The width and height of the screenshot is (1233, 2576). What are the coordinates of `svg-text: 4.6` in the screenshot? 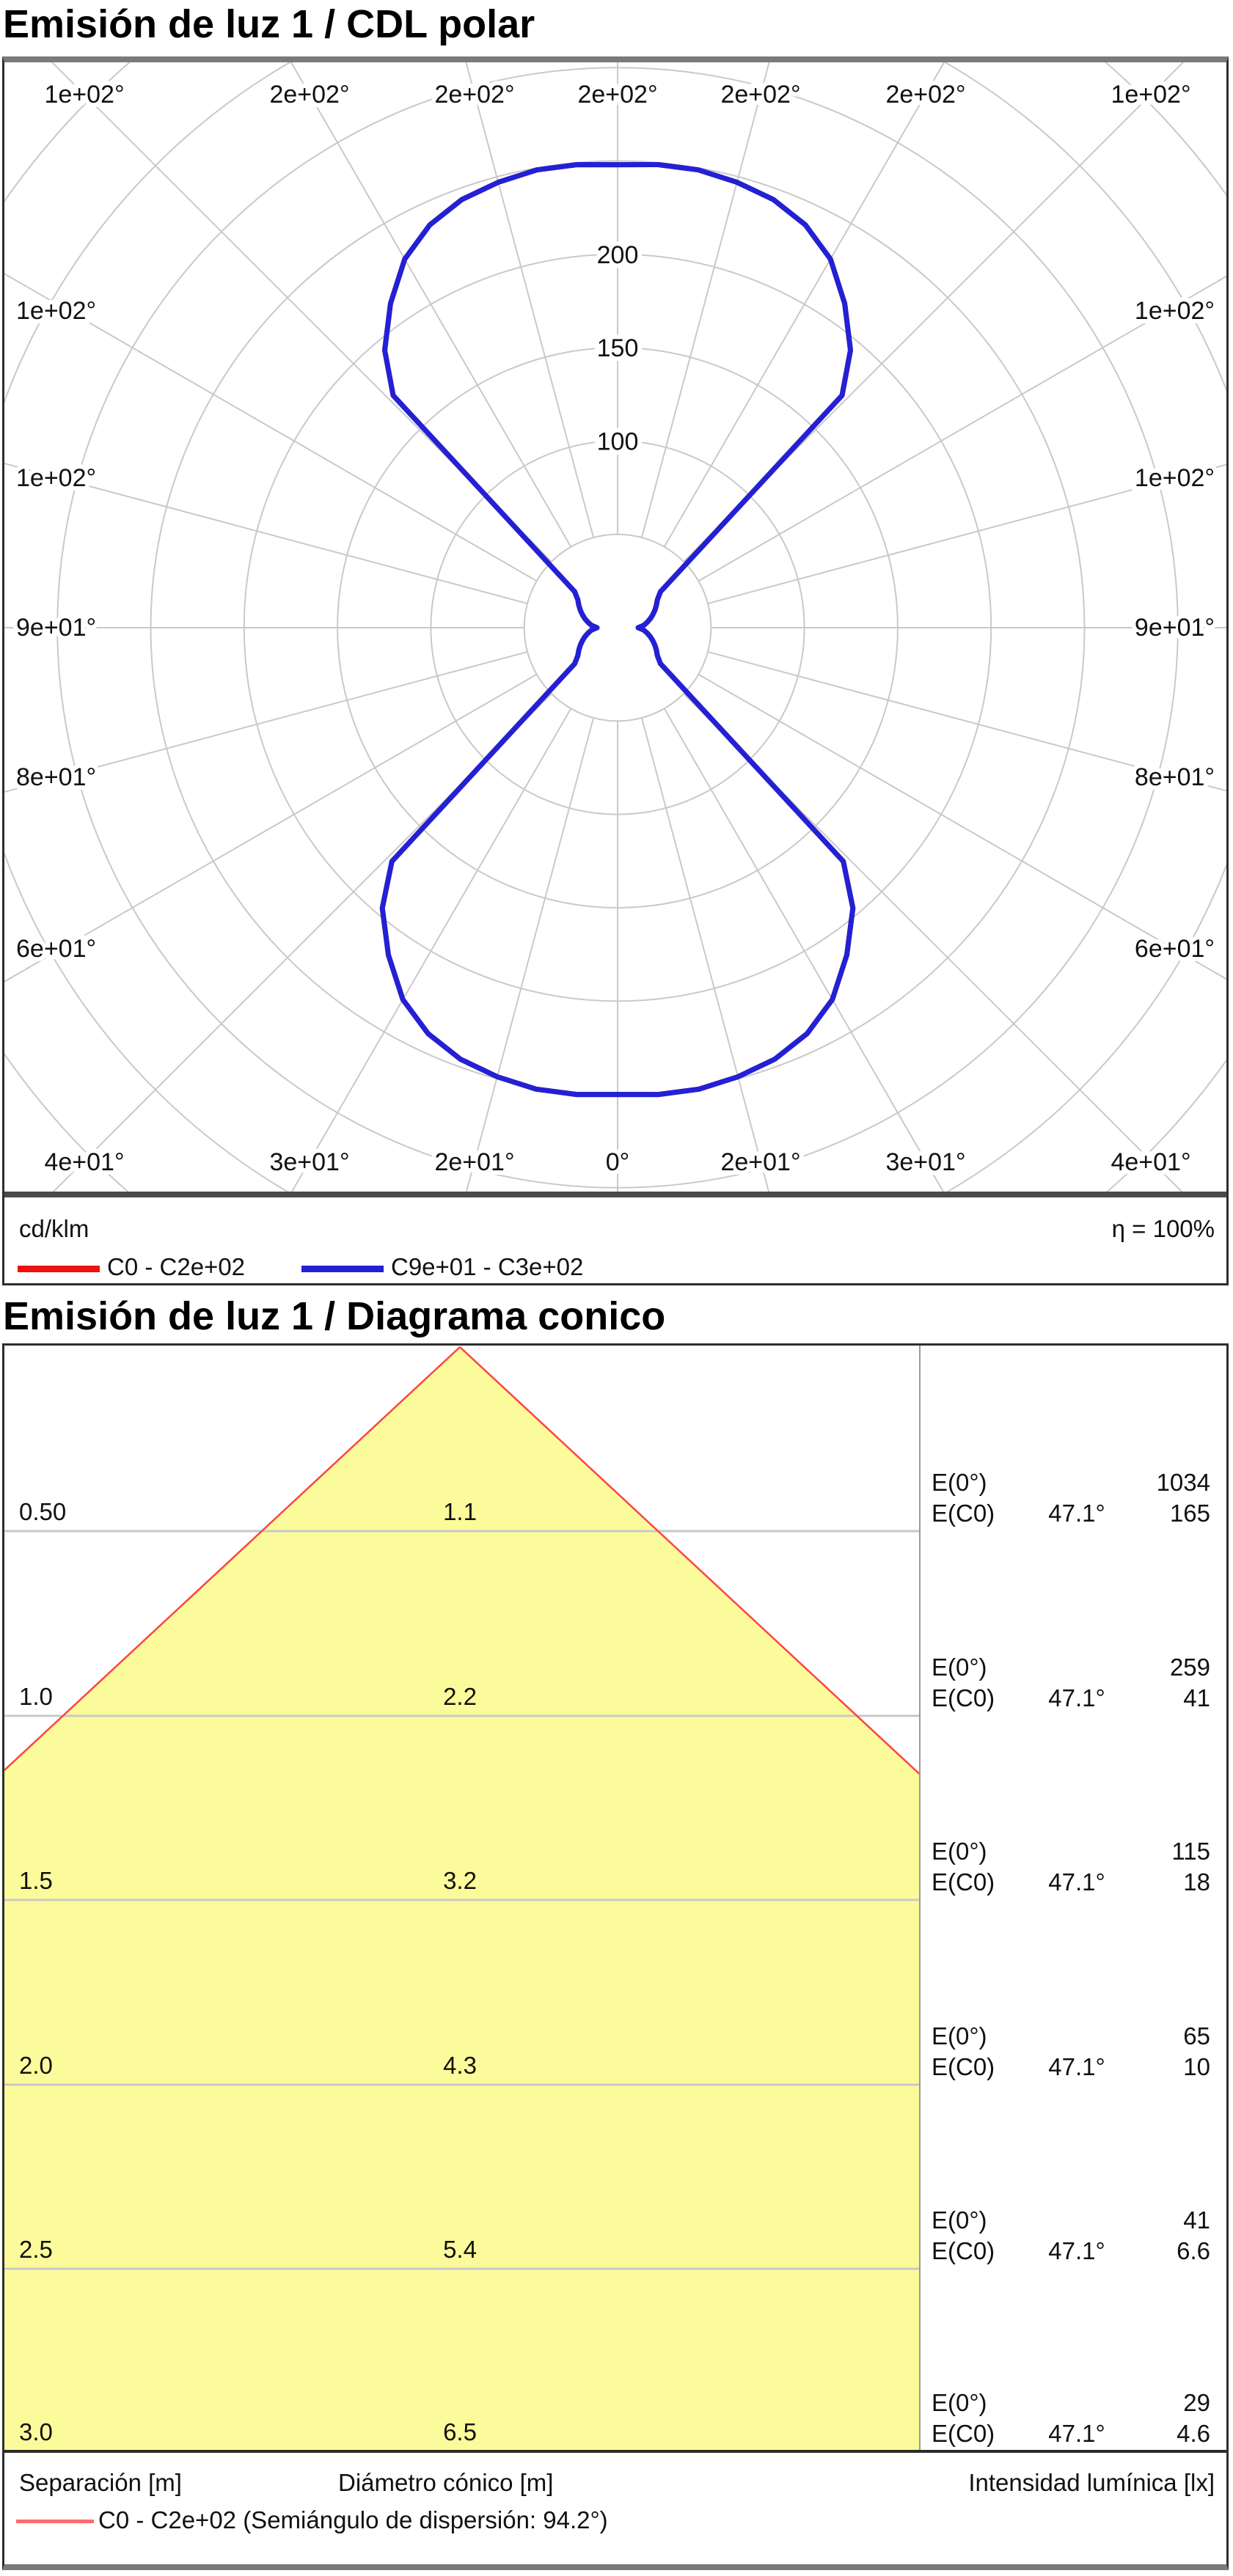 It's located at (1193, 2434).